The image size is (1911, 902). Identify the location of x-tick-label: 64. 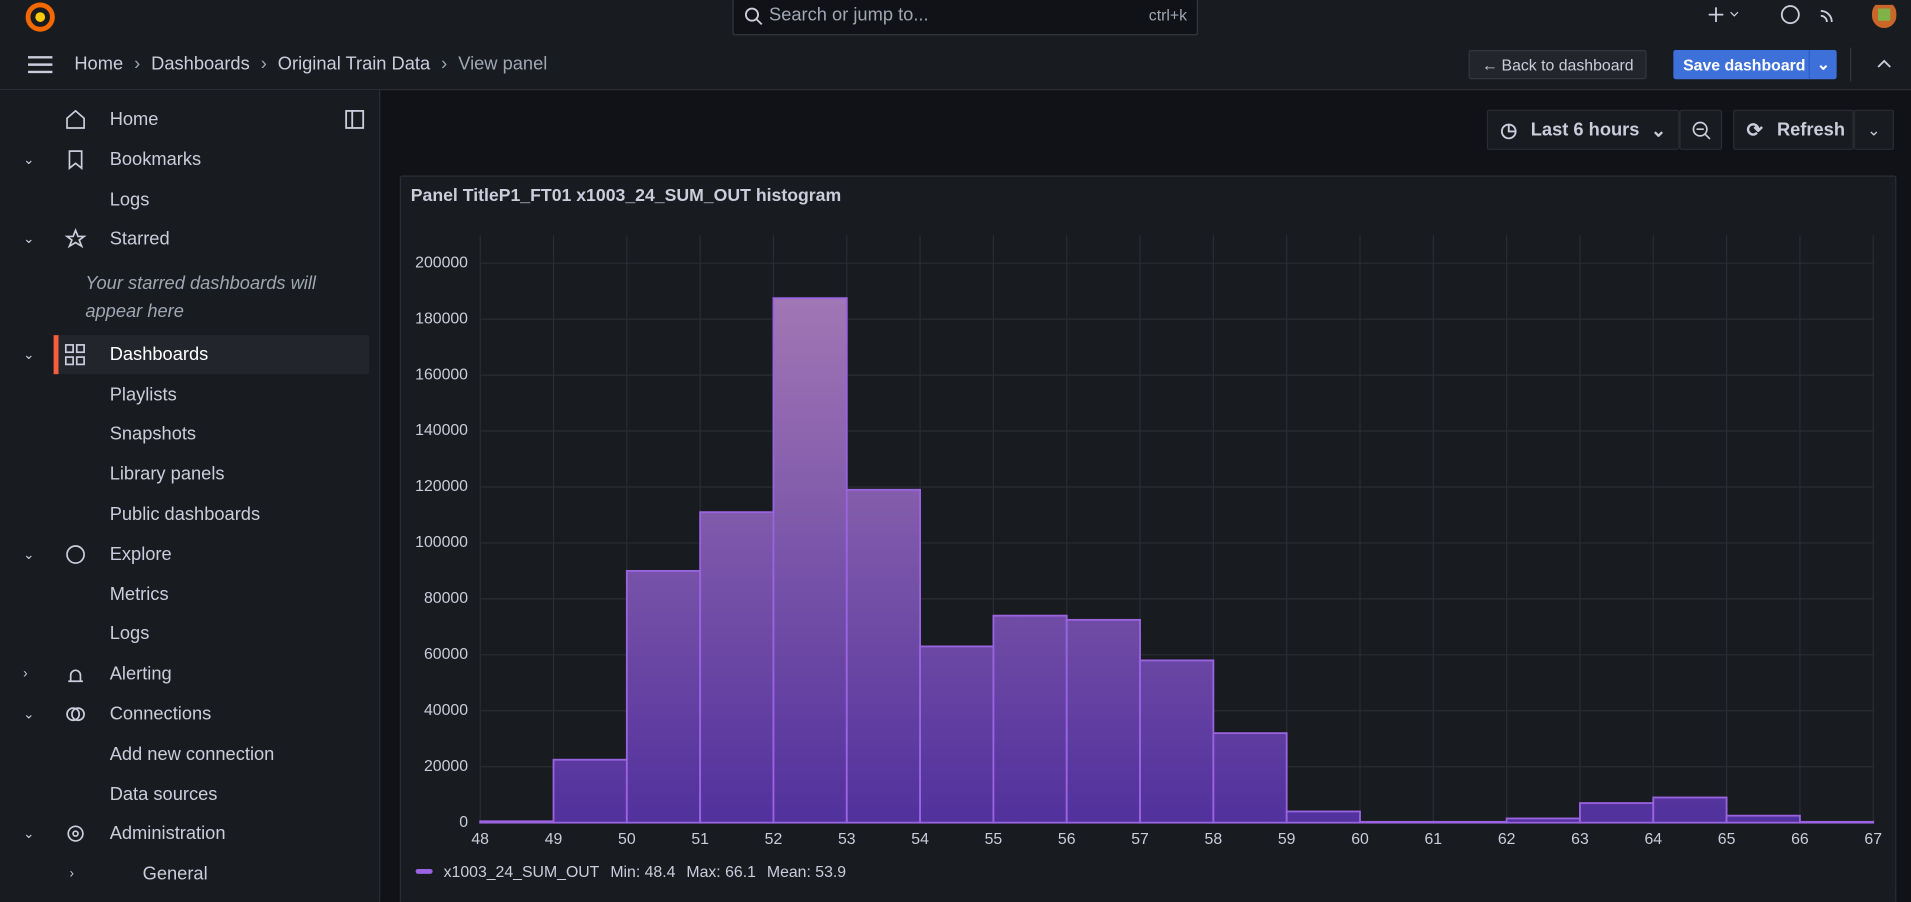
(1653, 839).